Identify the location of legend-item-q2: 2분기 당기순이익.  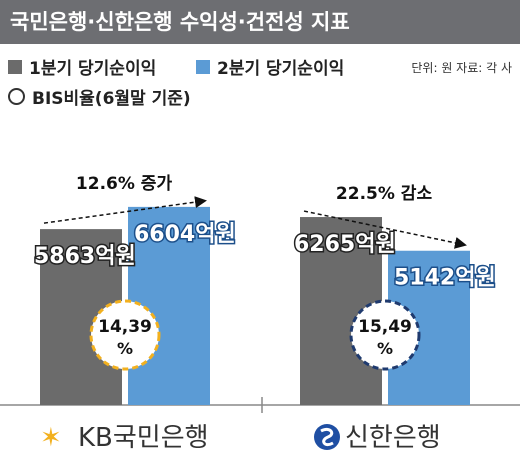
(270, 66).